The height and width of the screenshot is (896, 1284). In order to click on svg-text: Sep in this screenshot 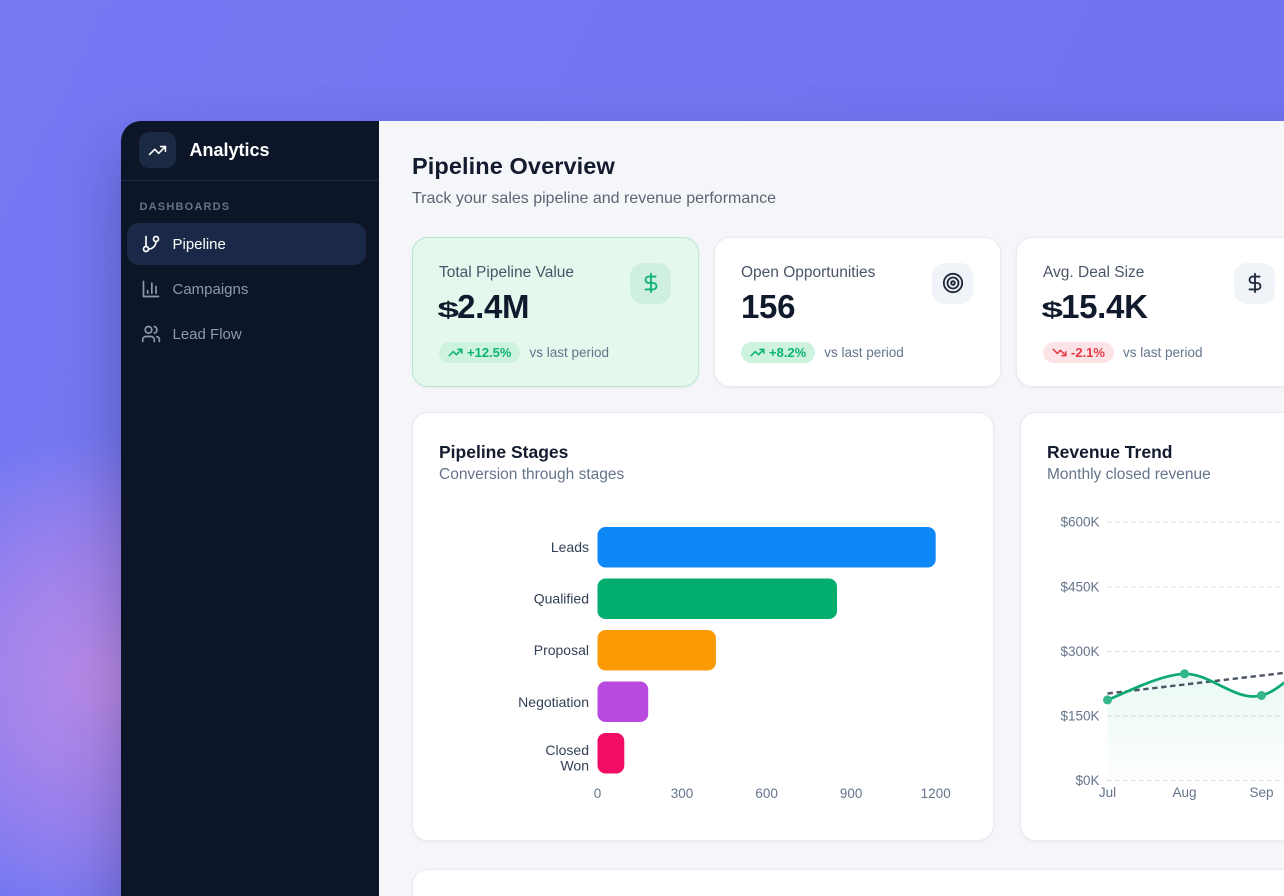, I will do `click(1261, 792)`.